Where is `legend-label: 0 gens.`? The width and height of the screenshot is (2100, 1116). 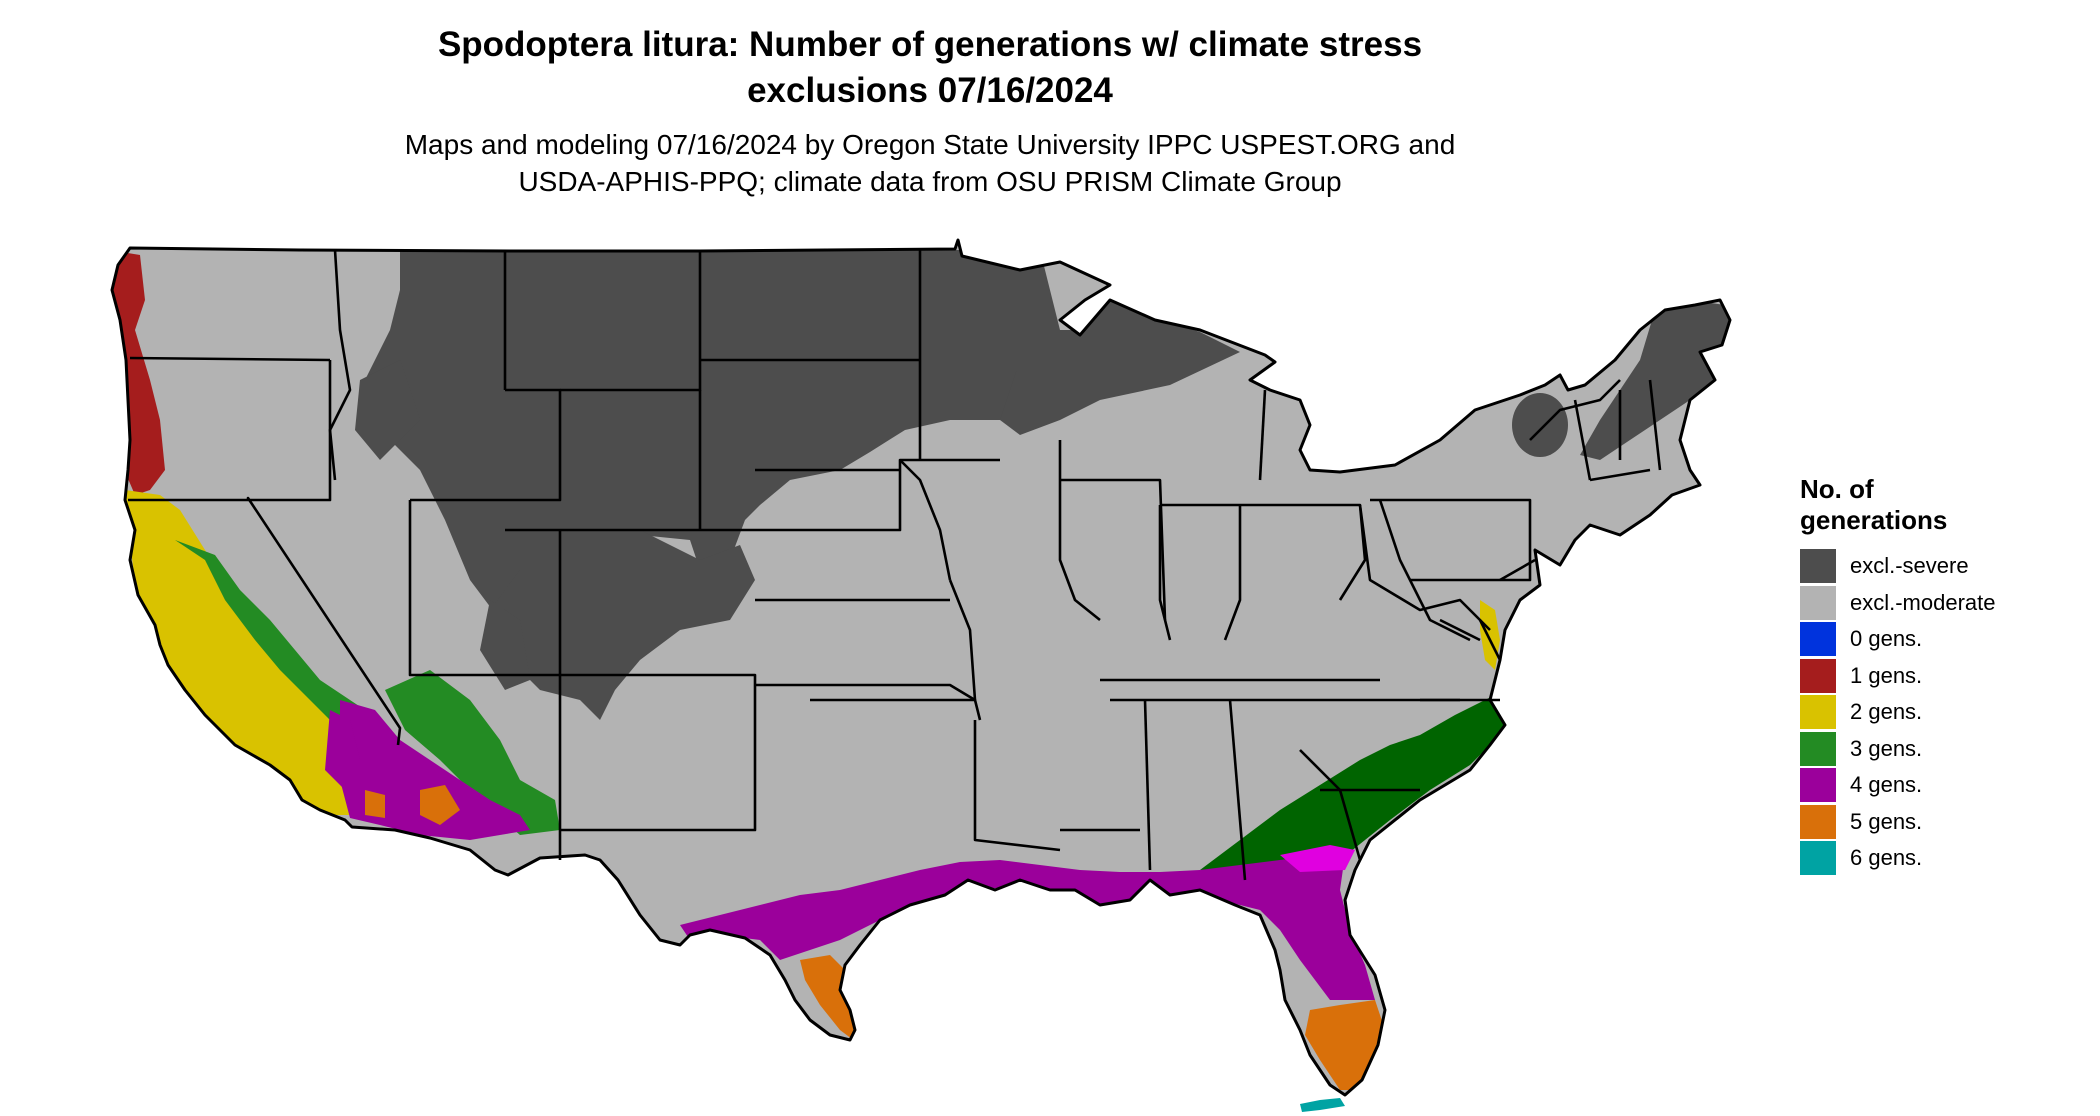
legend-label: 0 gens. is located at coordinates (1886, 639).